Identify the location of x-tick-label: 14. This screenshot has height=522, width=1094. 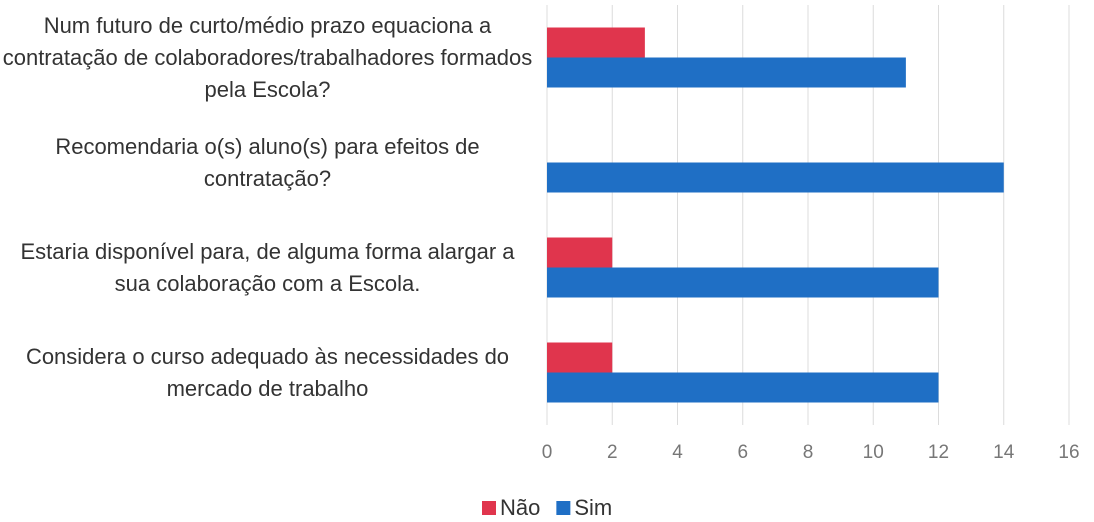
(1004, 452).